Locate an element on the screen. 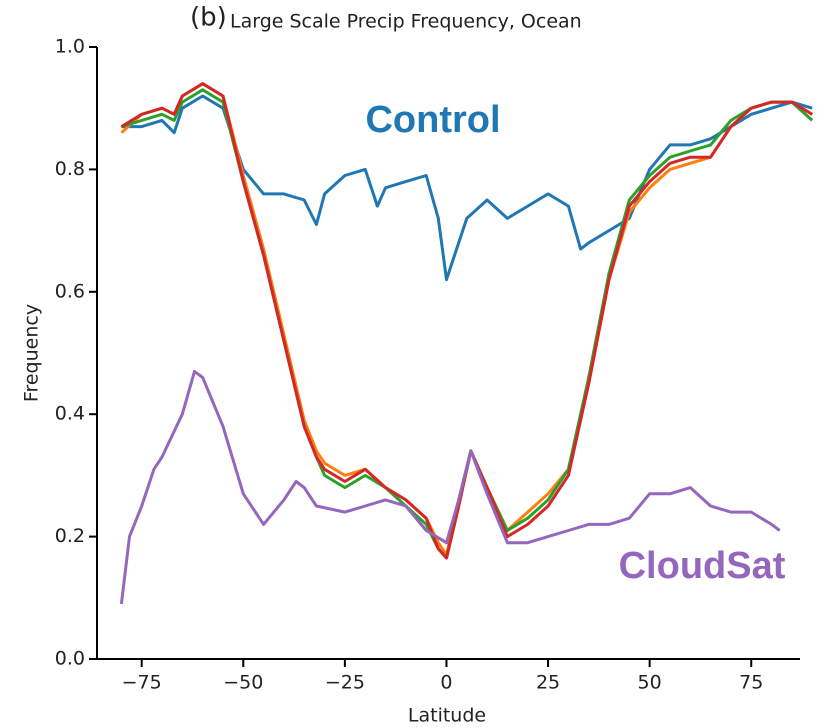 The width and height of the screenshot is (828, 728). x-tick-label: −50 is located at coordinates (243, 683).